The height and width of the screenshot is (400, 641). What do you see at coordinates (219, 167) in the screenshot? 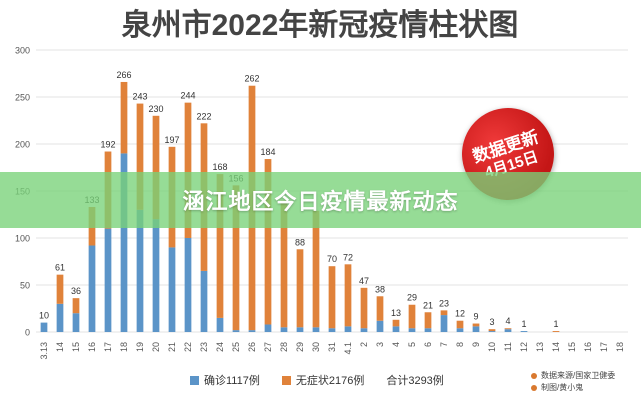
I see `data-label: 168` at bounding box center [219, 167].